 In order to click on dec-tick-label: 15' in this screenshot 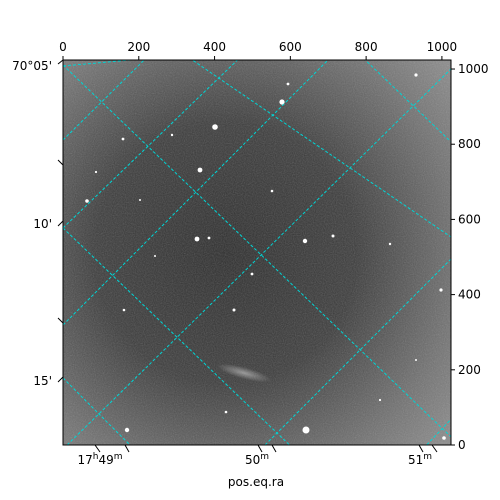, I will do `click(42, 381)`.